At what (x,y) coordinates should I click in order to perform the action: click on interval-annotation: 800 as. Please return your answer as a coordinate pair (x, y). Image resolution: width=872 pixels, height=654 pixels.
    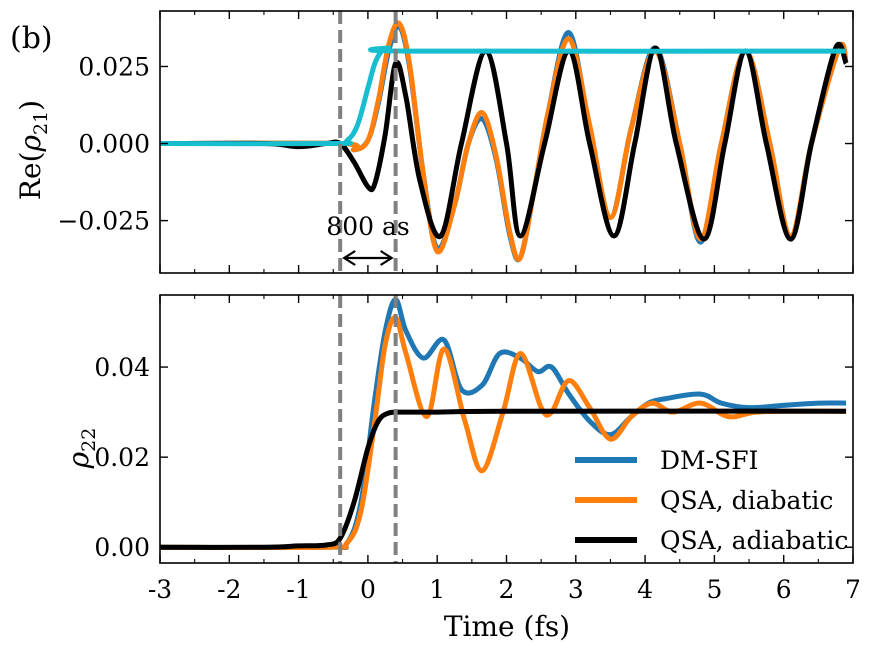
    Looking at the image, I should click on (367, 226).